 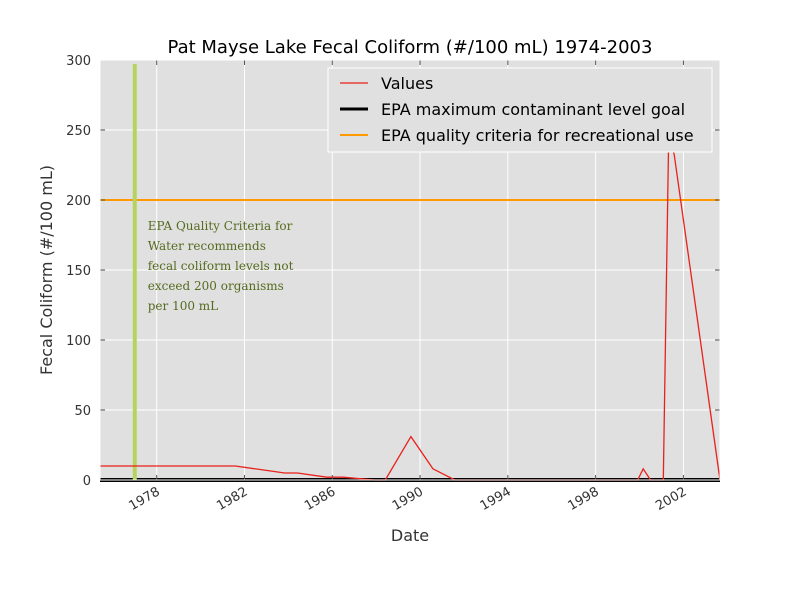 What do you see at coordinates (78, 131) in the screenshot?
I see `y-tick-label: 250` at bounding box center [78, 131].